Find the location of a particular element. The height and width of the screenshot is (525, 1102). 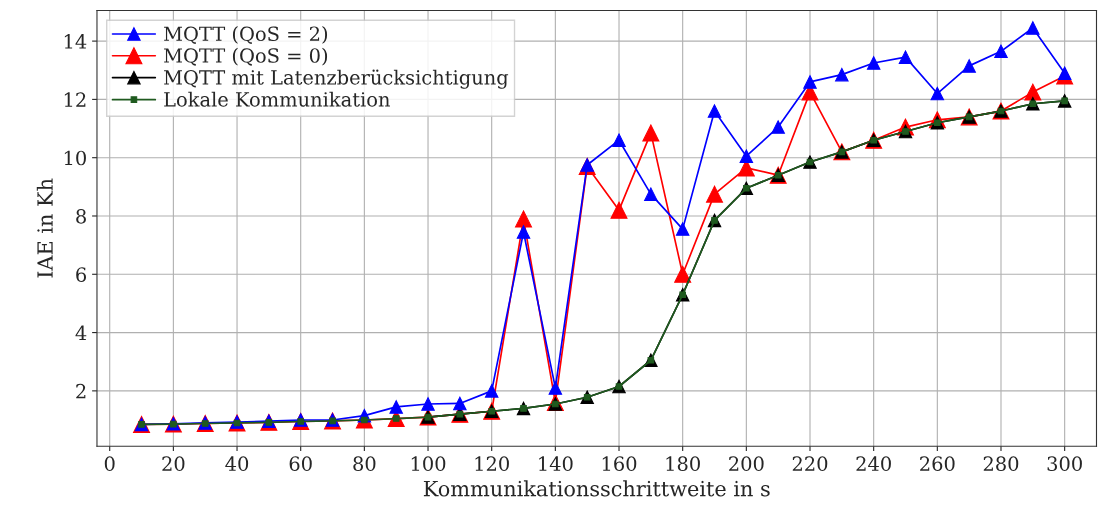

x-tick-label: 60 is located at coordinates (300, 464).